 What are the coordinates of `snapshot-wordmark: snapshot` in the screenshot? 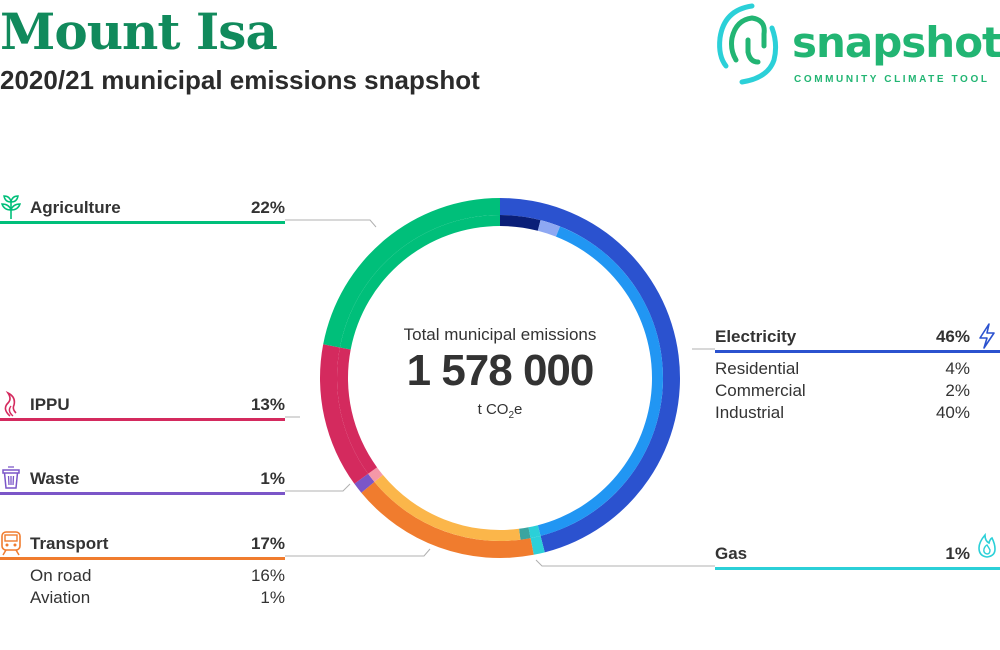 It's located at (896, 42).